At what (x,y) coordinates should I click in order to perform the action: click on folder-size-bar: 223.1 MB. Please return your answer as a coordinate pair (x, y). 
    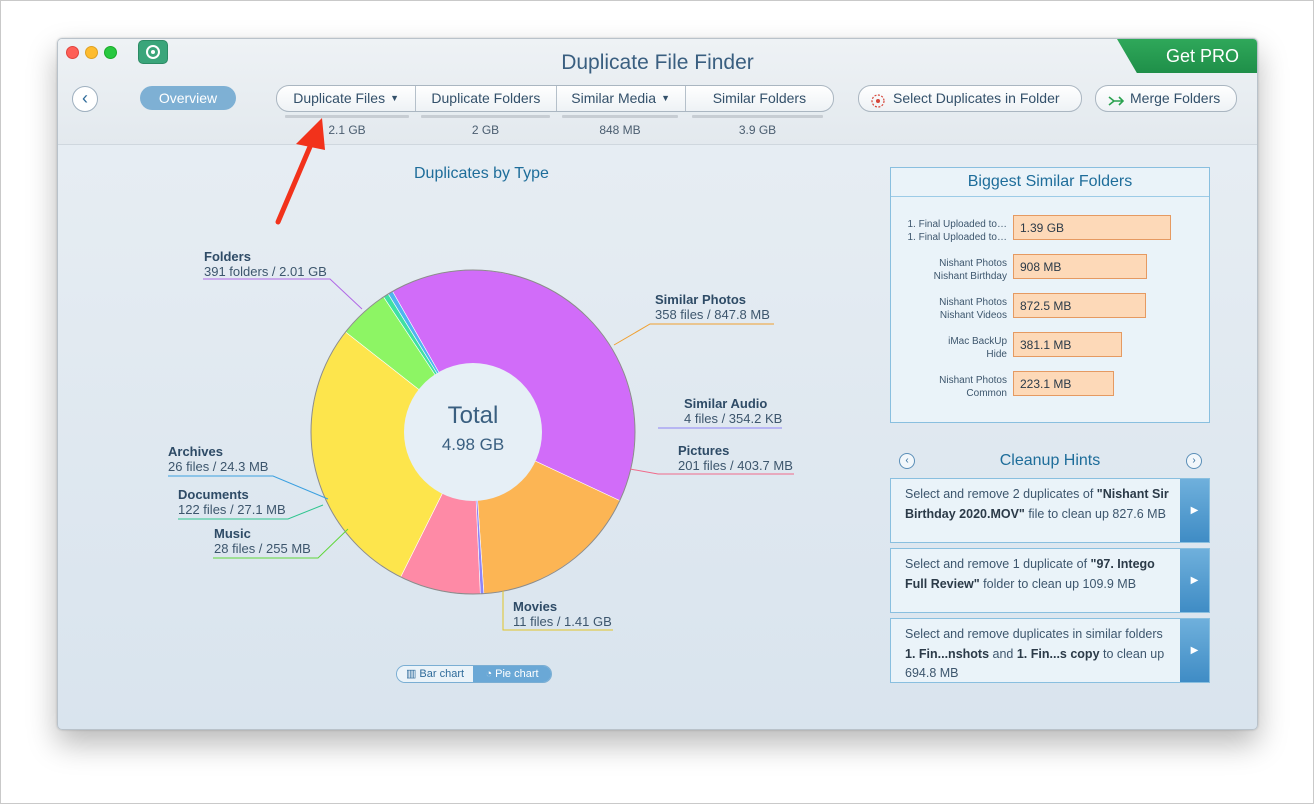
    Looking at the image, I should click on (1063, 383).